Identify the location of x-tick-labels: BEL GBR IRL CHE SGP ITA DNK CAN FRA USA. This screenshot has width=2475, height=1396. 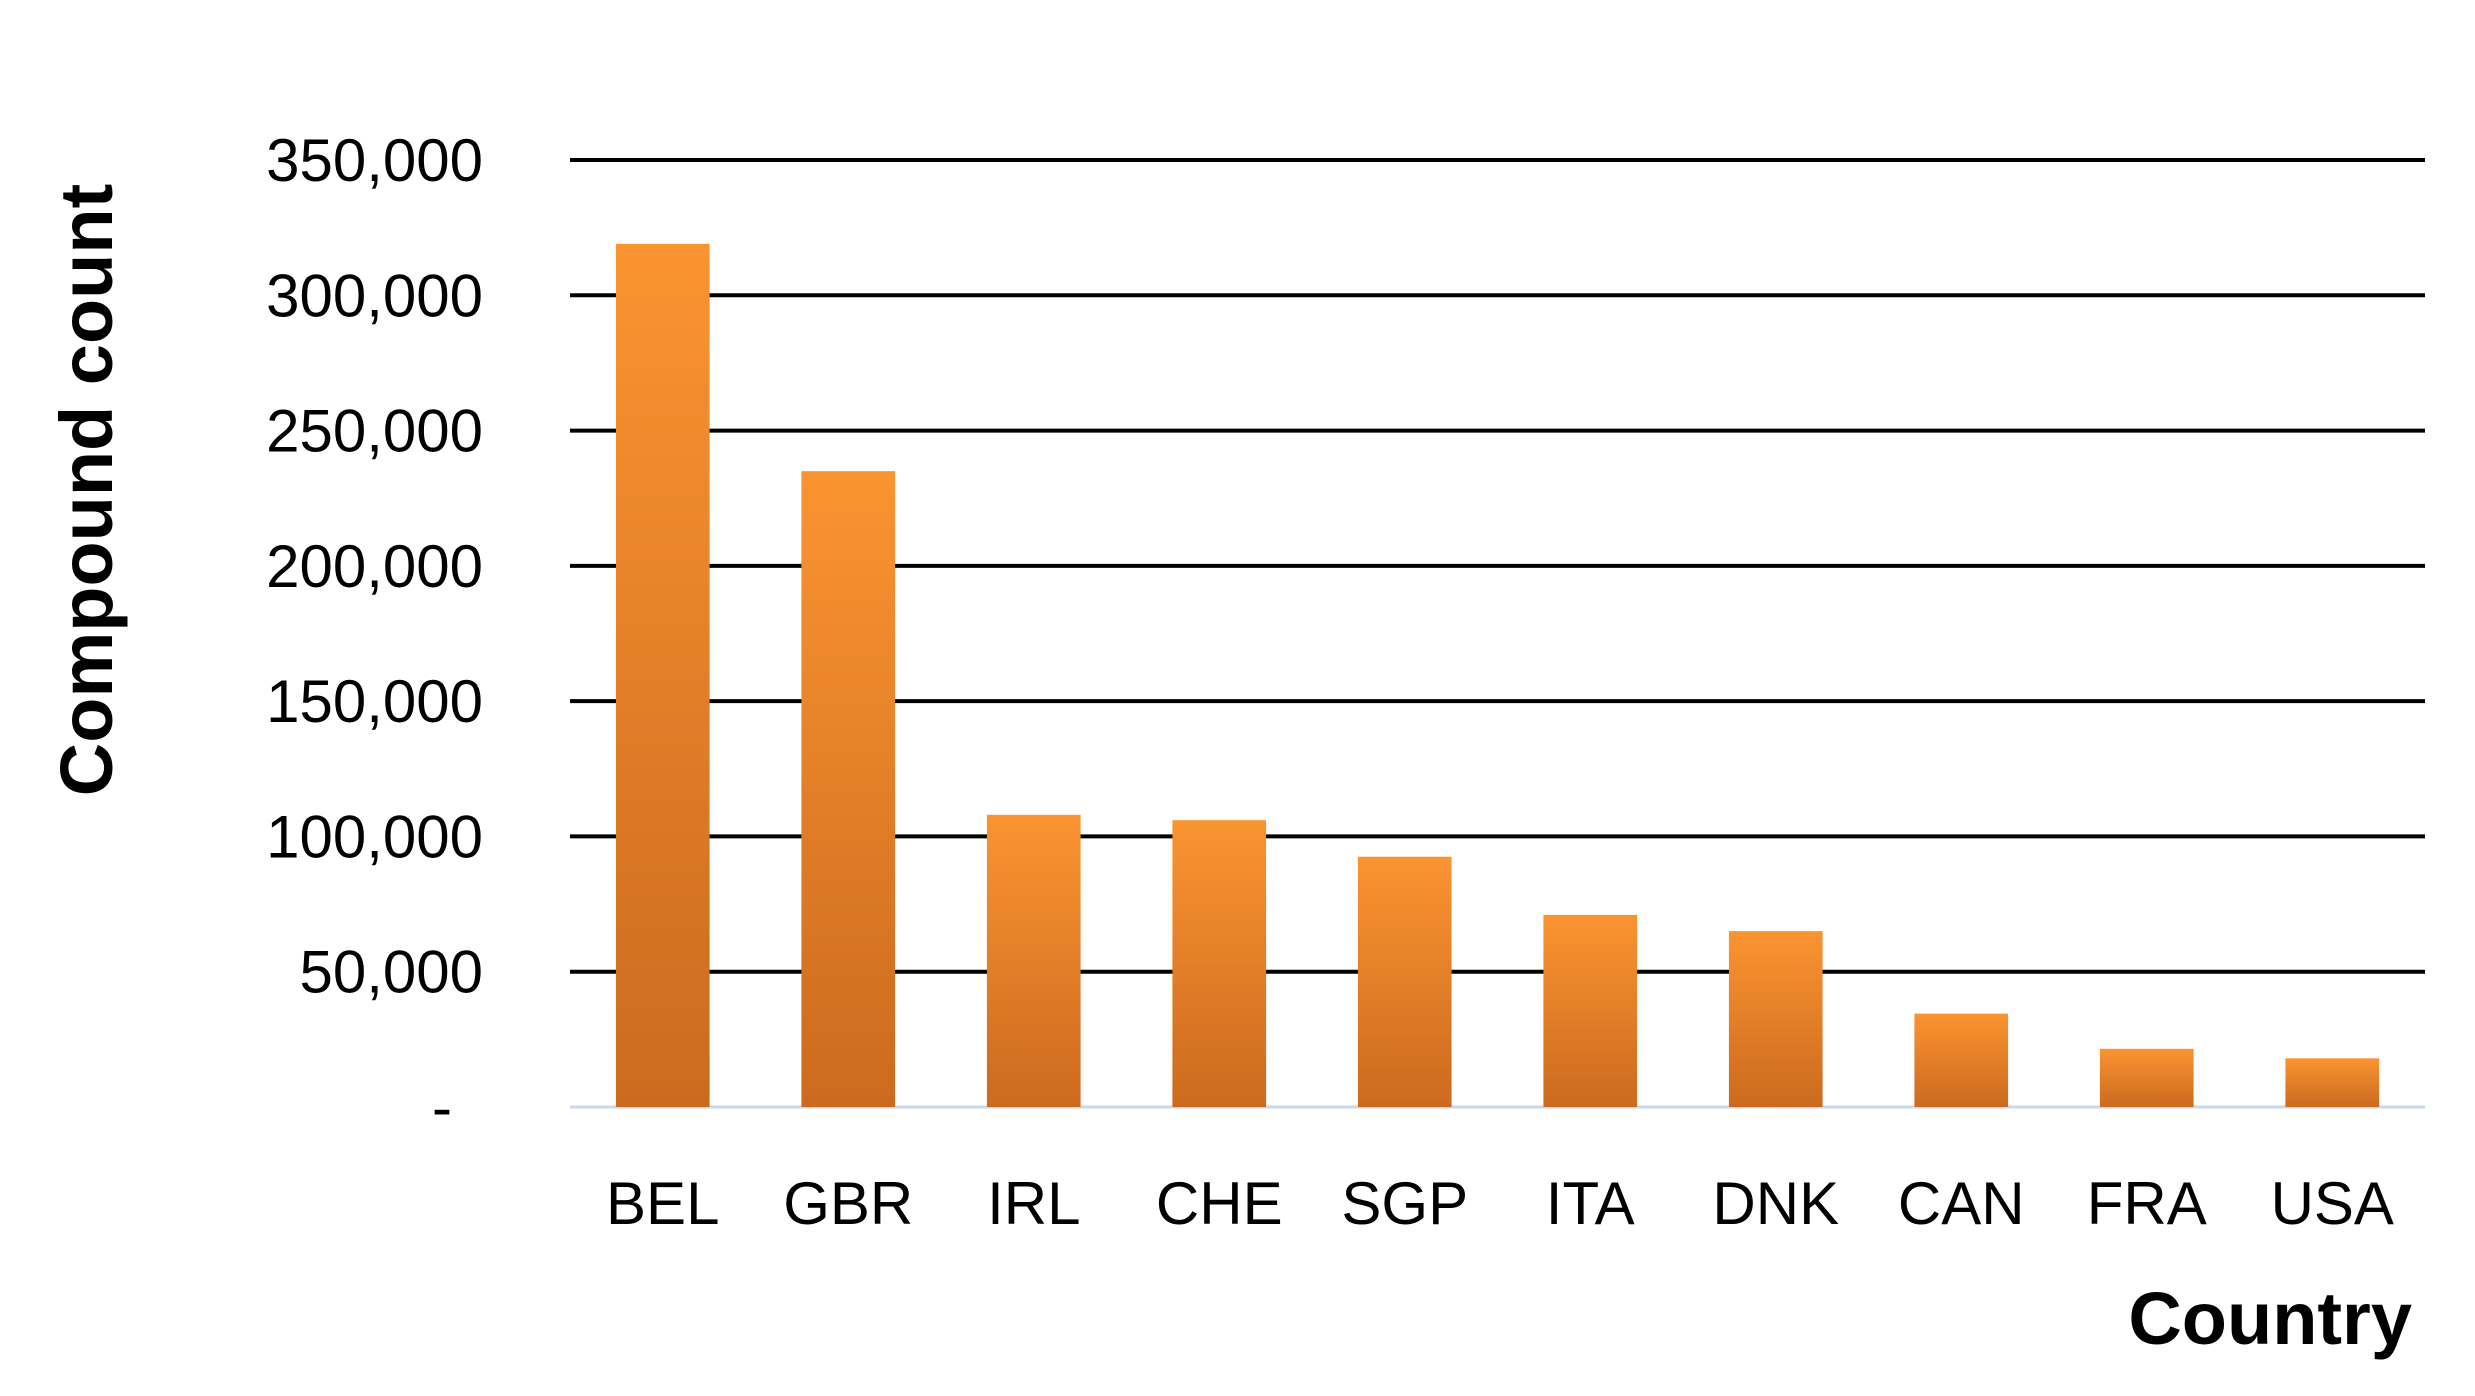
(1500, 1203).